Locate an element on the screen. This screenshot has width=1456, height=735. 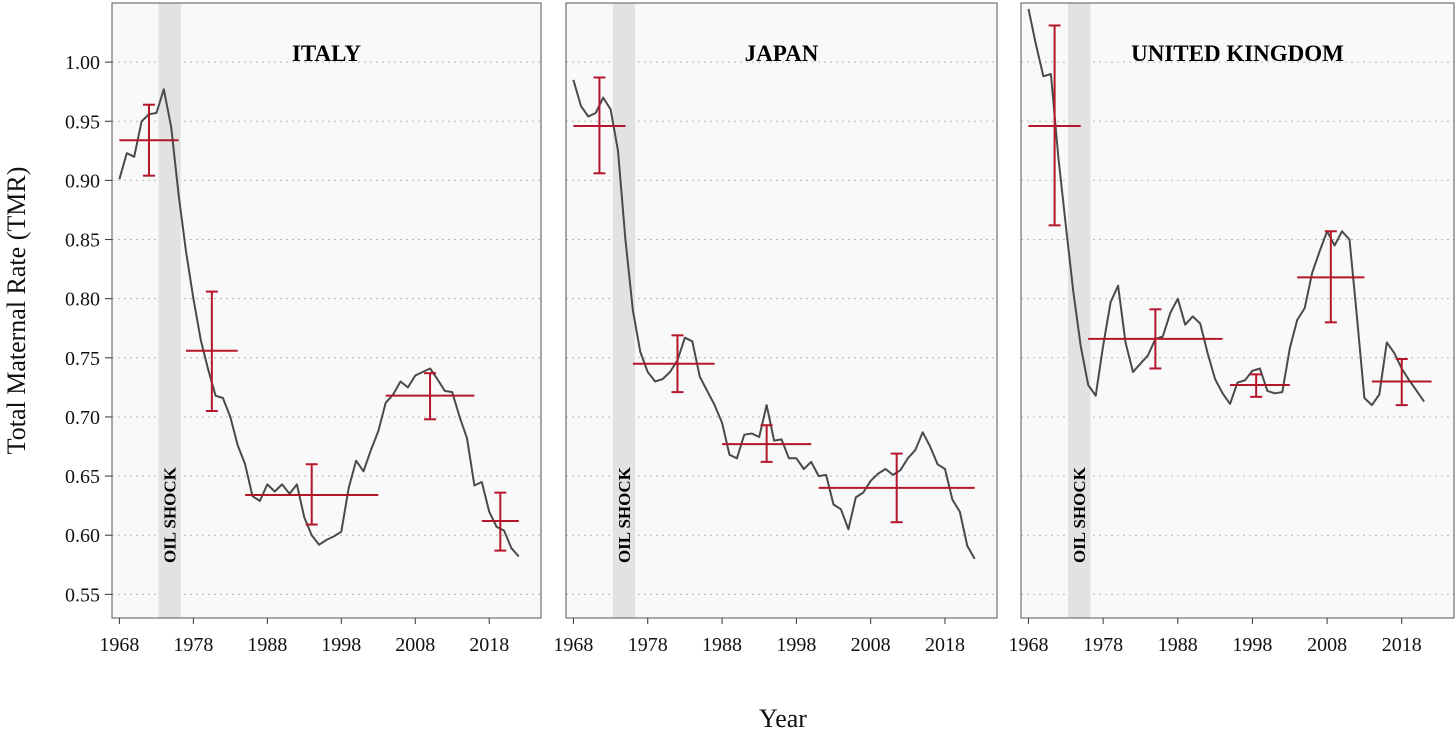
series-line is located at coordinates (1226, 207).